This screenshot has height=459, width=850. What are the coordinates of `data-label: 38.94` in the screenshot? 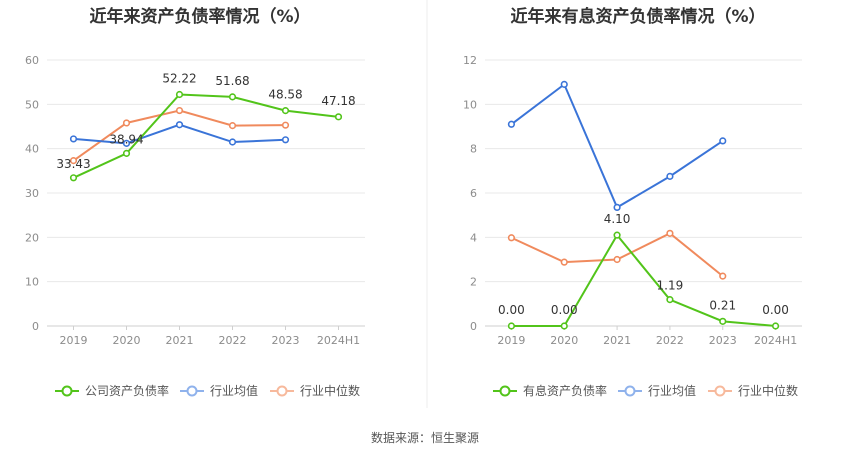 It's located at (126, 139).